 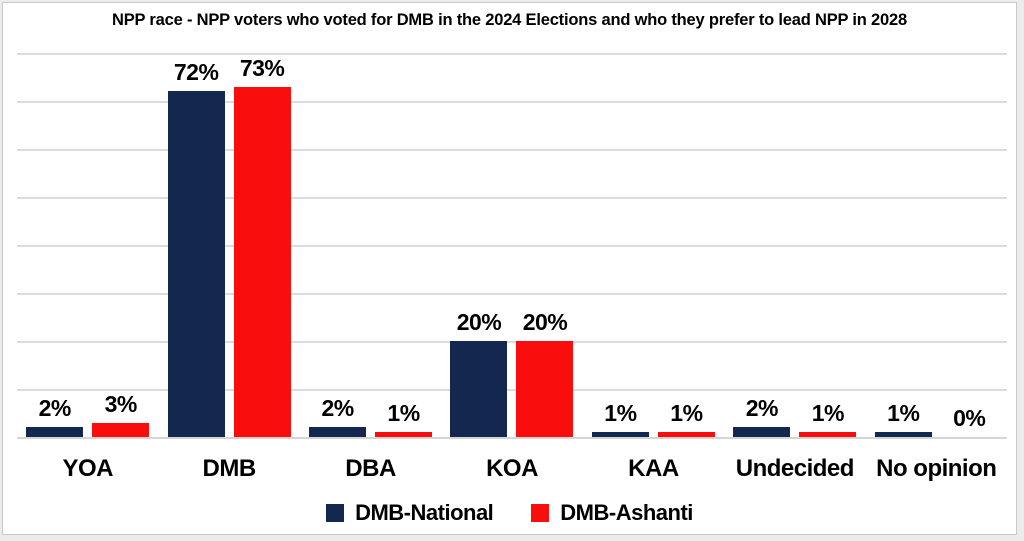 I want to click on x-axis-line, so click(x=512, y=438).